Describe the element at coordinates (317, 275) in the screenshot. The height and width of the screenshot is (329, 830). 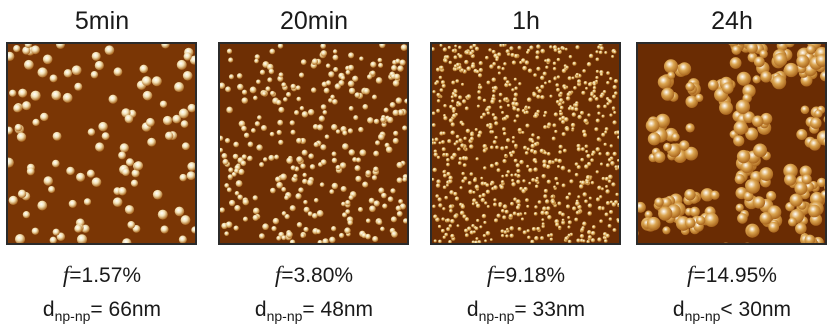
I see `coverage-value: =3.80%` at that location.